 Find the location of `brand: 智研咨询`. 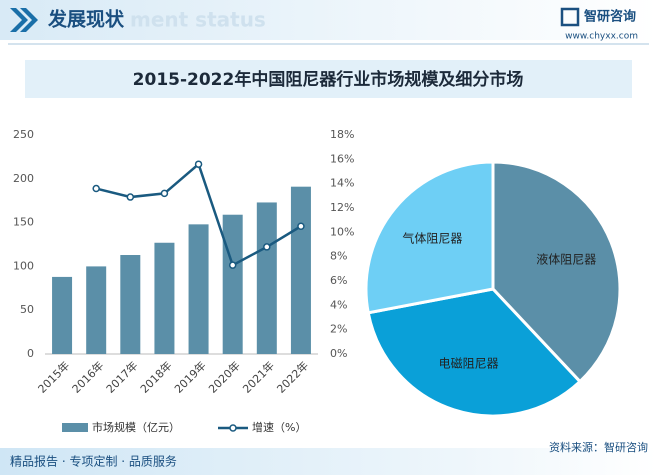

brand: 智研咨询 is located at coordinates (610, 17).